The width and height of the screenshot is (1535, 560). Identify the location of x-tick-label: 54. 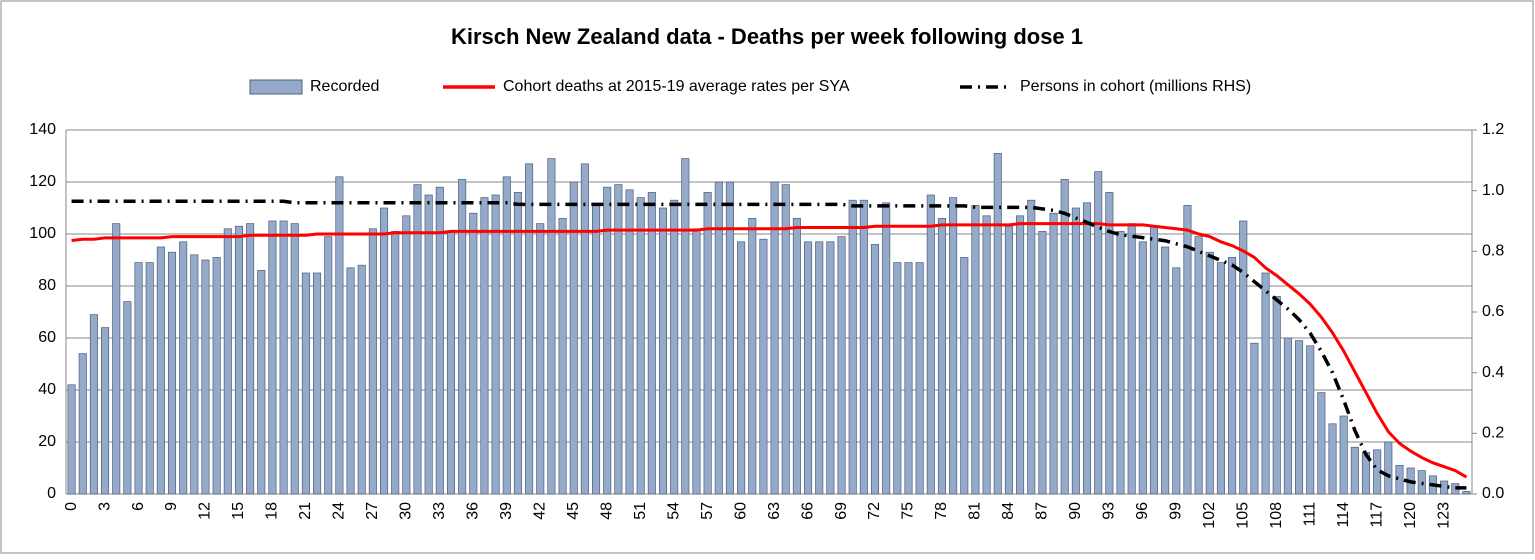
(673, 511).